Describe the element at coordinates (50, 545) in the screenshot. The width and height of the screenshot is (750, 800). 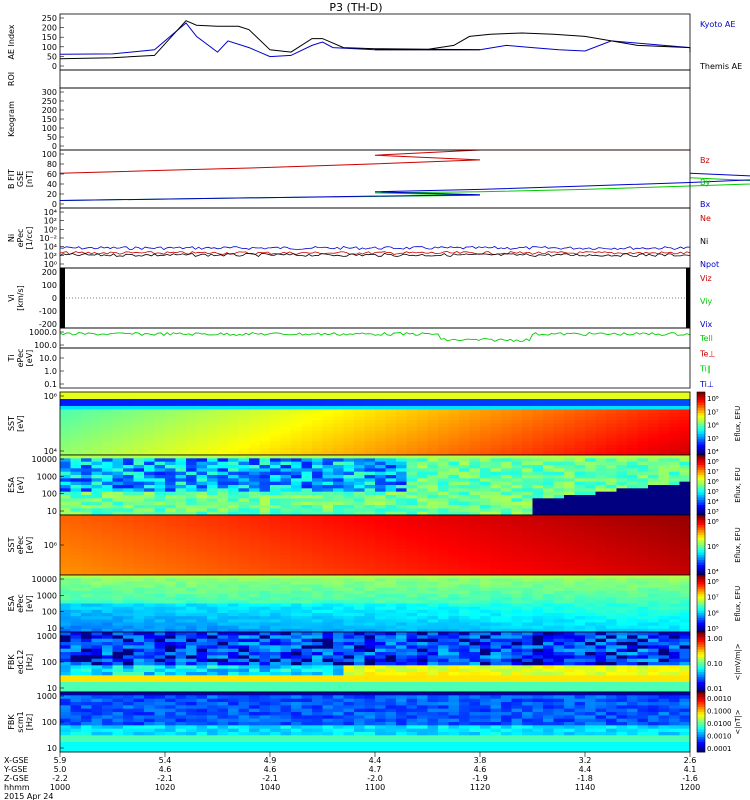
I see `y-tick-label: 10⁶` at that location.